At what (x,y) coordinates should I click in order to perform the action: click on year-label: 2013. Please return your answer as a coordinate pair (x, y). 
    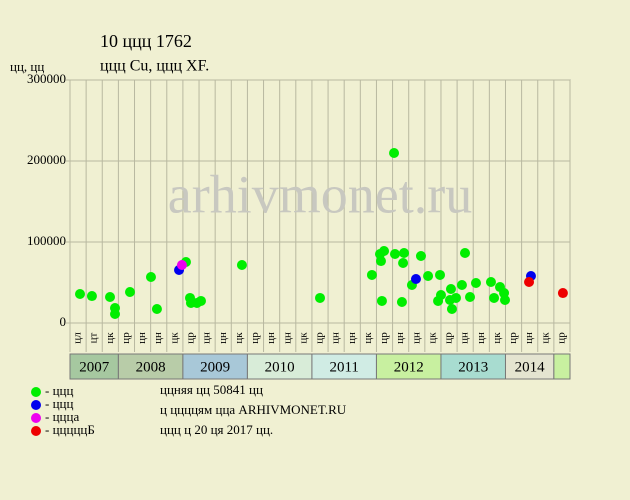
    Looking at the image, I should click on (473, 367).